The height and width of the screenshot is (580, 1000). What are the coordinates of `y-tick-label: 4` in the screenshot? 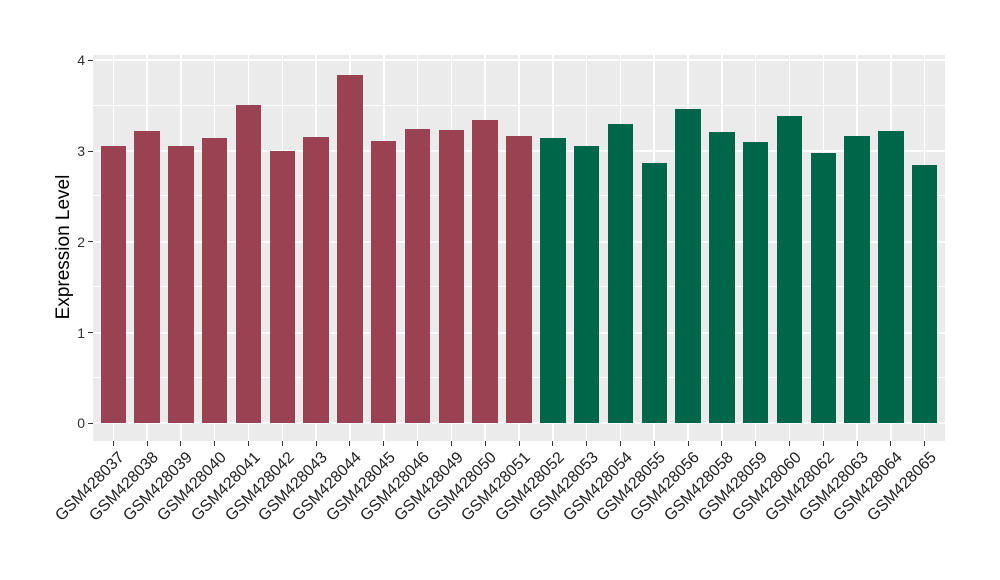 It's located at (81, 60).